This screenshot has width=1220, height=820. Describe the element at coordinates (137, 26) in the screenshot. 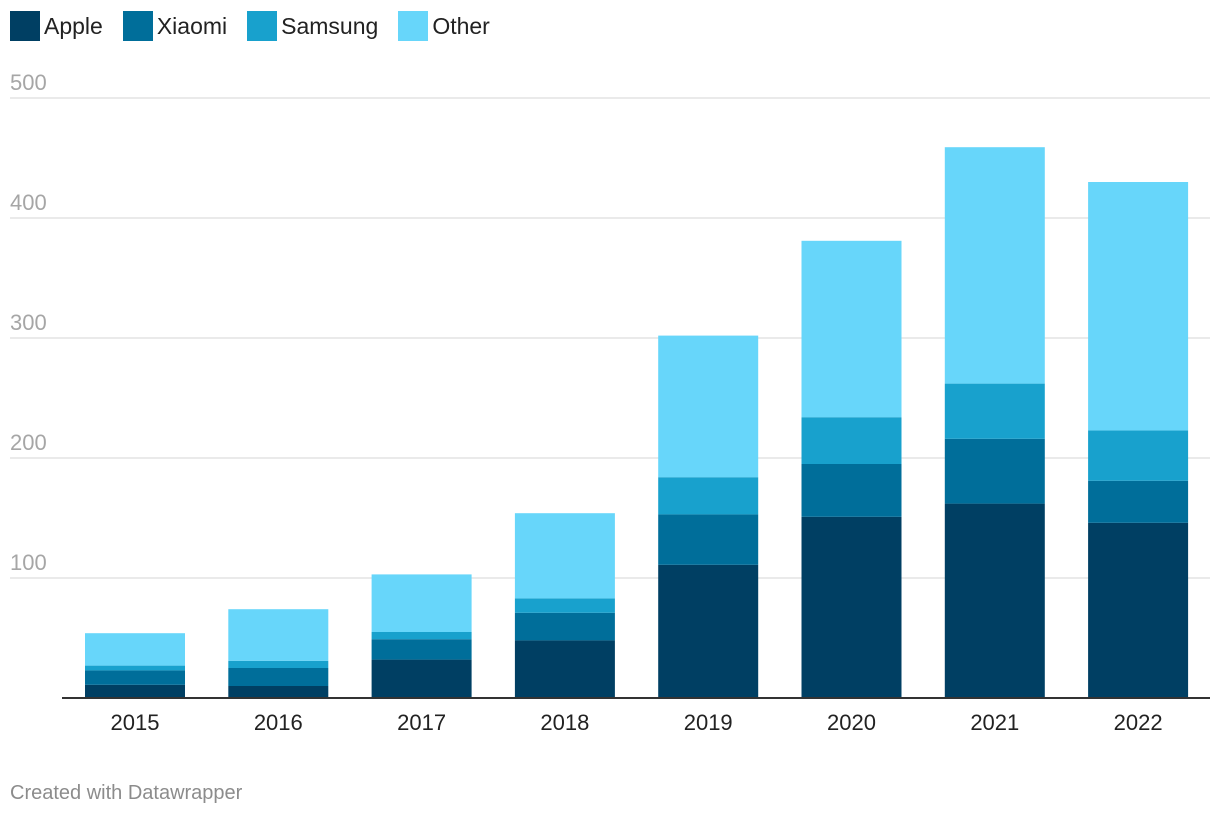

I see `legend-swatch-xiaomi` at that location.